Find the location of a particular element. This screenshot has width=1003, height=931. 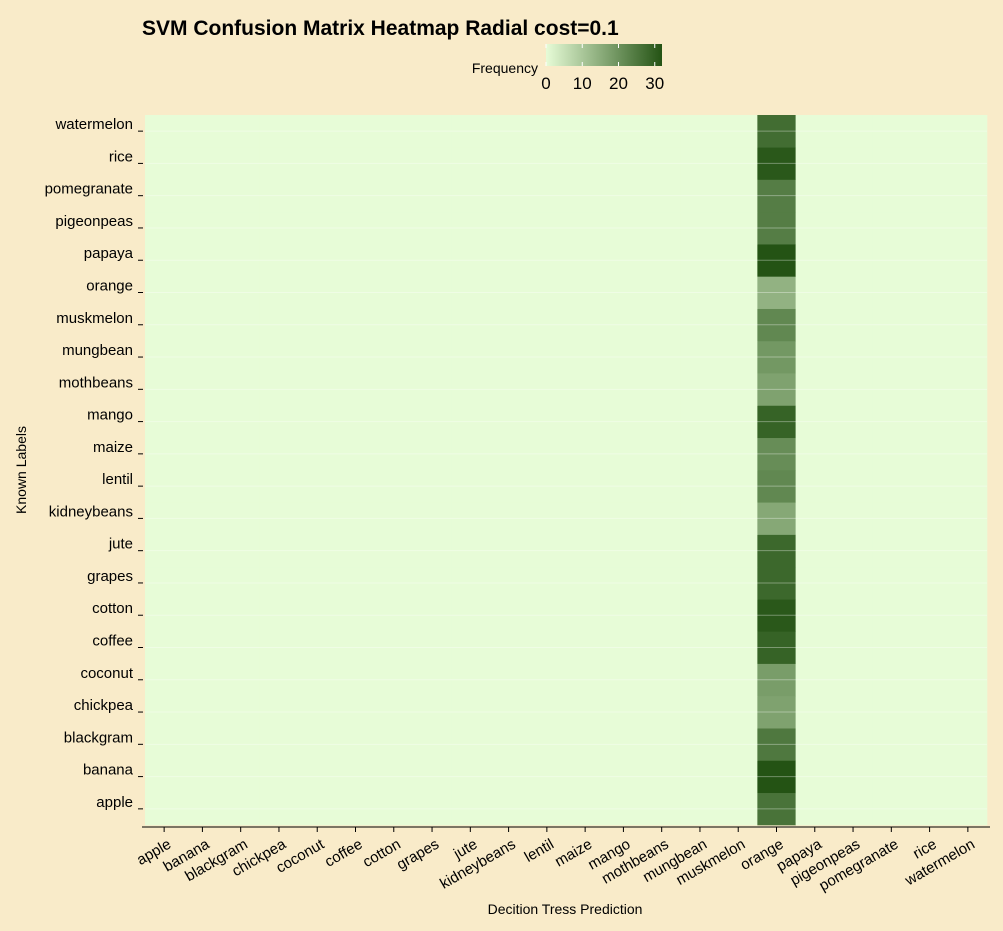

y-tick-label: coffee is located at coordinates (112, 641).